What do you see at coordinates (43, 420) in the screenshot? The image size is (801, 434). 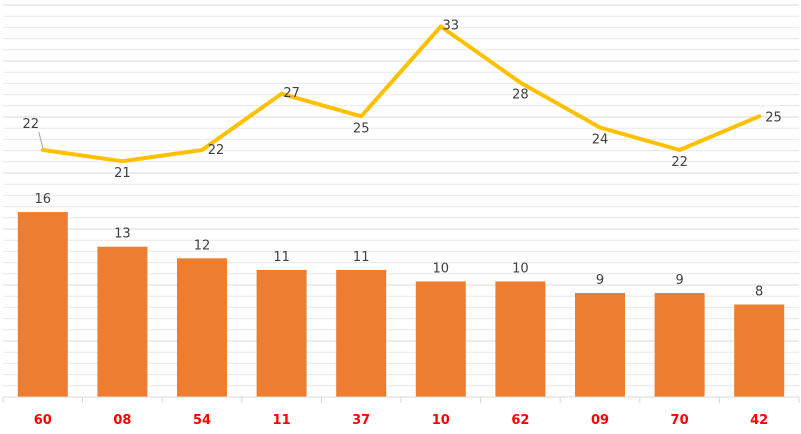 I see `category-label-60: 60` at bounding box center [43, 420].